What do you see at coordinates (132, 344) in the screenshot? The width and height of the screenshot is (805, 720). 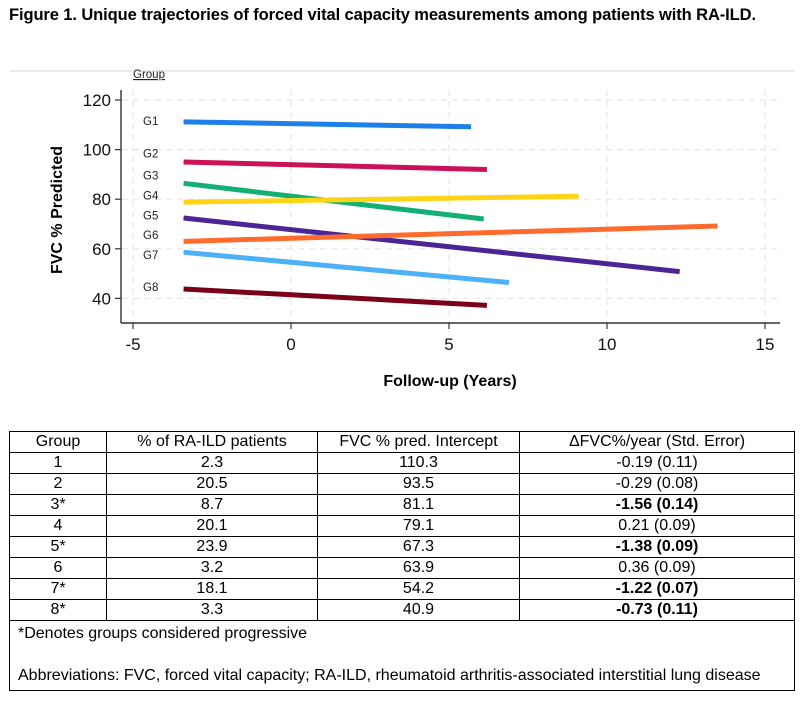 I see `x-tick-label: -5` at bounding box center [132, 344].